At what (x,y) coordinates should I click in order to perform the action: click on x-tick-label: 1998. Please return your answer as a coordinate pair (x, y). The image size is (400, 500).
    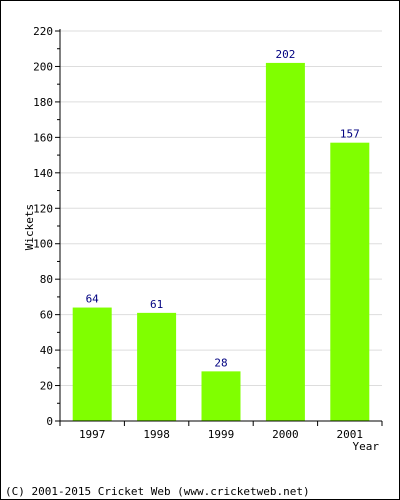
    Looking at the image, I should click on (156, 434).